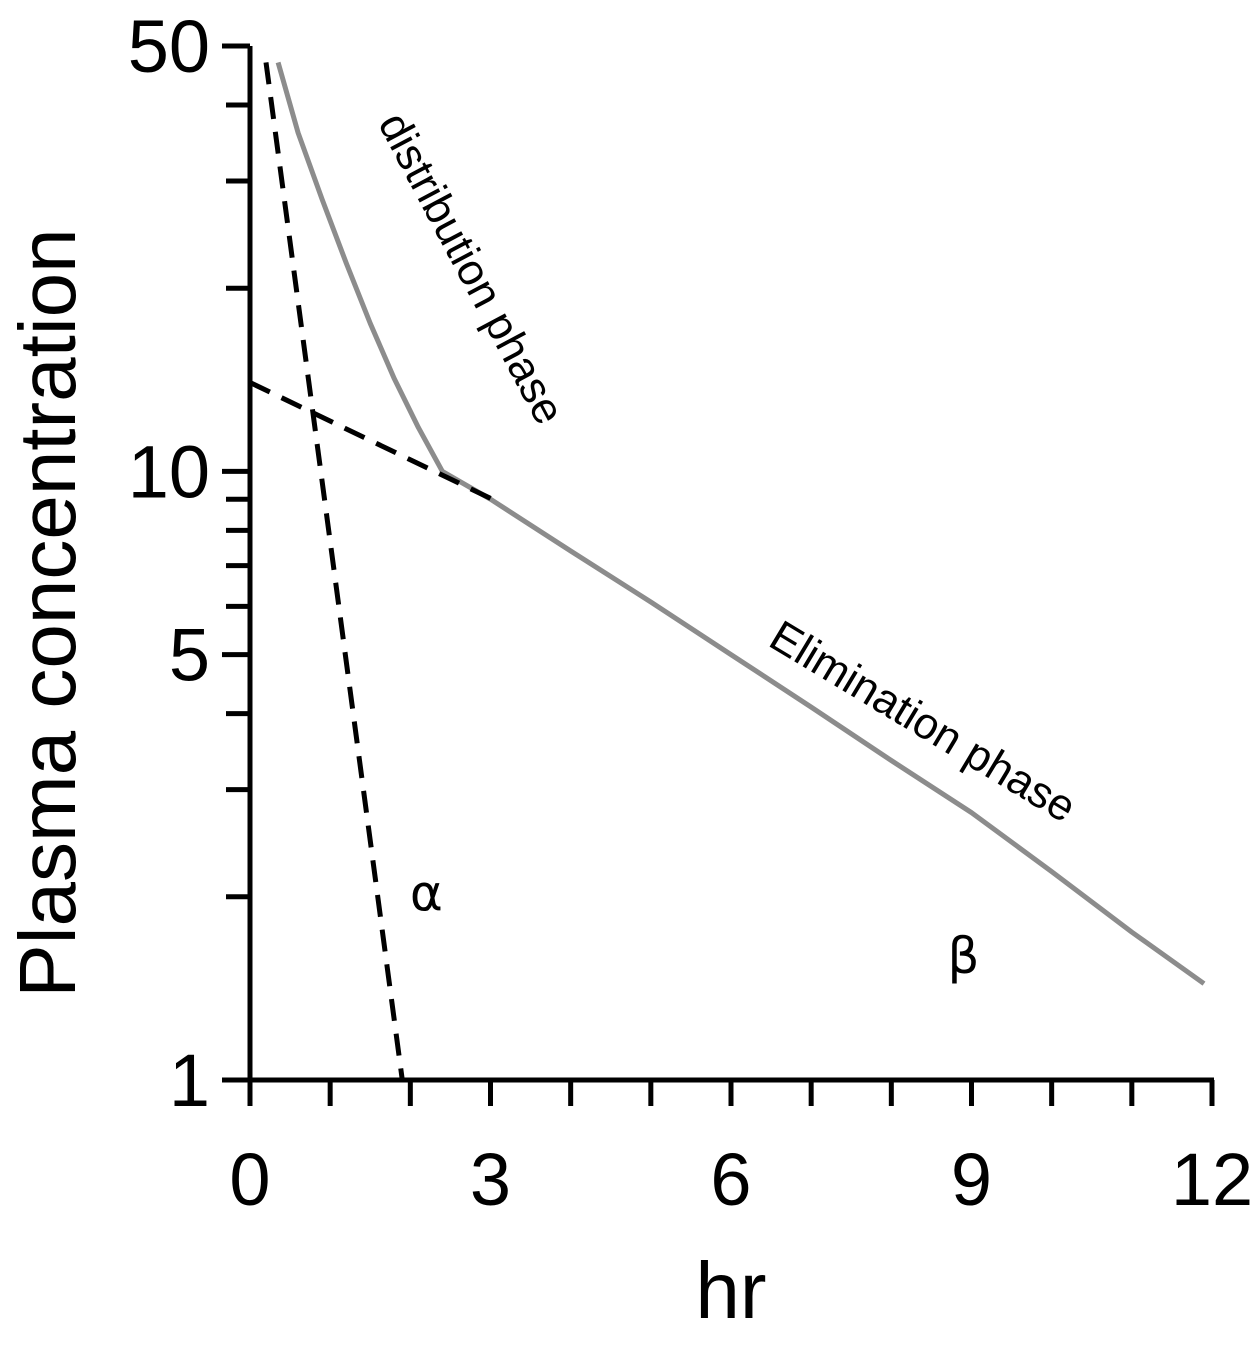 The width and height of the screenshot is (1257, 1347). Describe the element at coordinates (730, 1179) in the screenshot. I see `x-tick-label: 6` at that location.